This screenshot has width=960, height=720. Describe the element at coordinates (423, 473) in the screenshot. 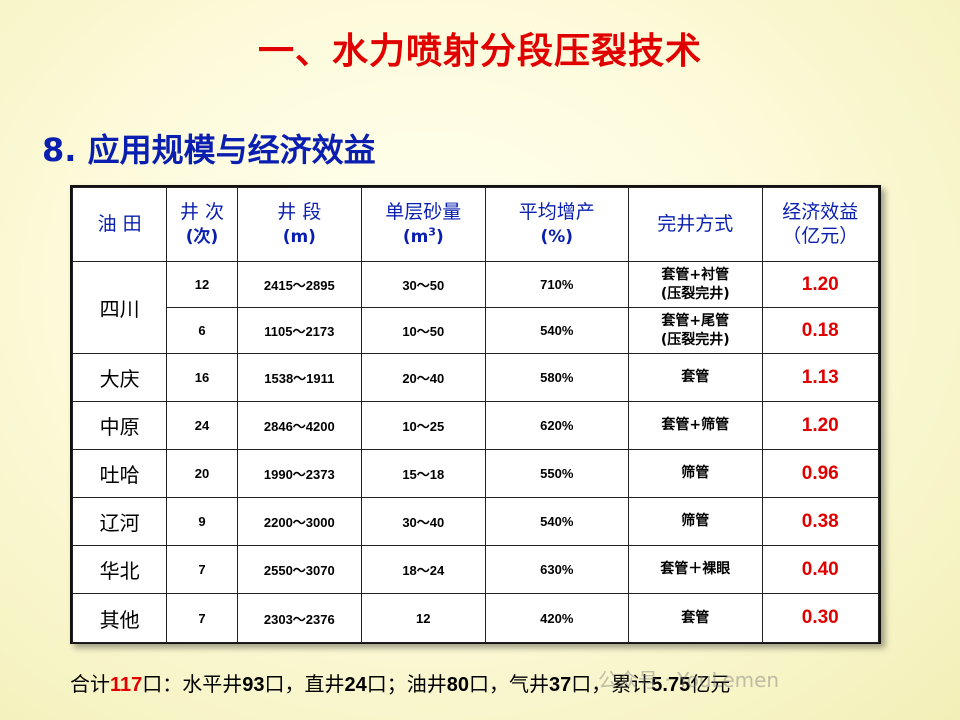

I see `sand-cell: 15～18` at that location.